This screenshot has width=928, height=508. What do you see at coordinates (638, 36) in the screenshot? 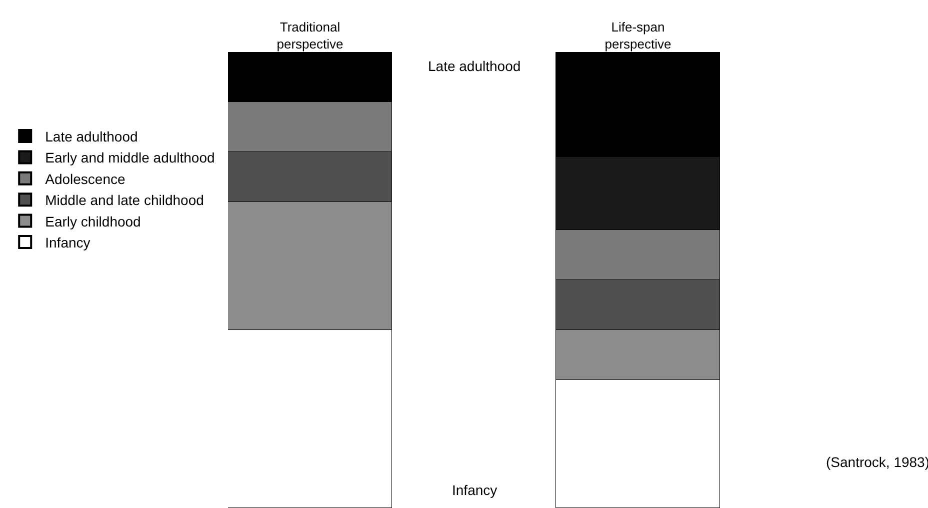
I see `x-tick-label: Life-span perspective` at bounding box center [638, 36].